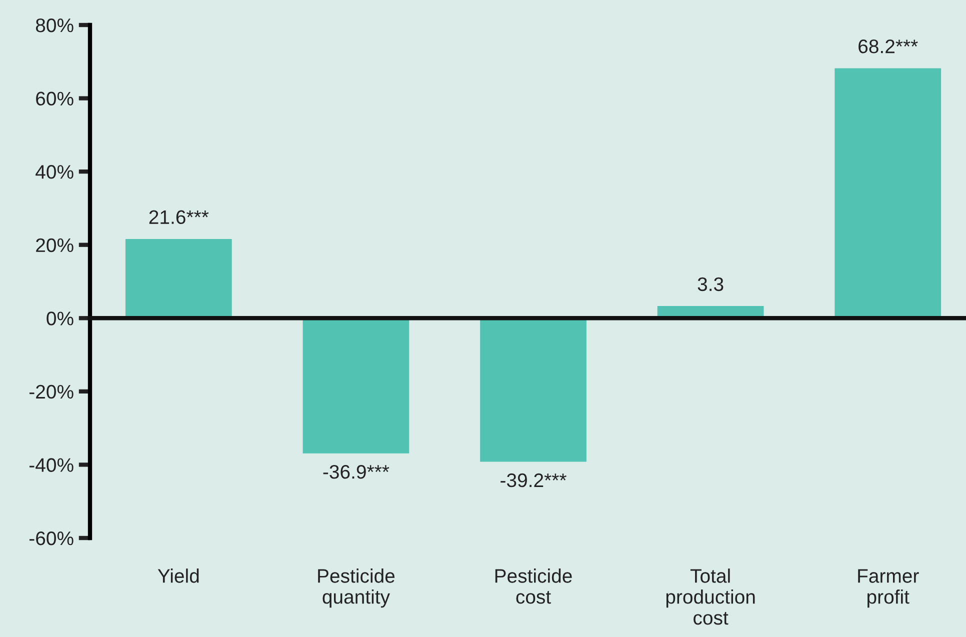  Describe the element at coordinates (179, 217) in the screenshot. I see `data-label: 21.6***` at that location.